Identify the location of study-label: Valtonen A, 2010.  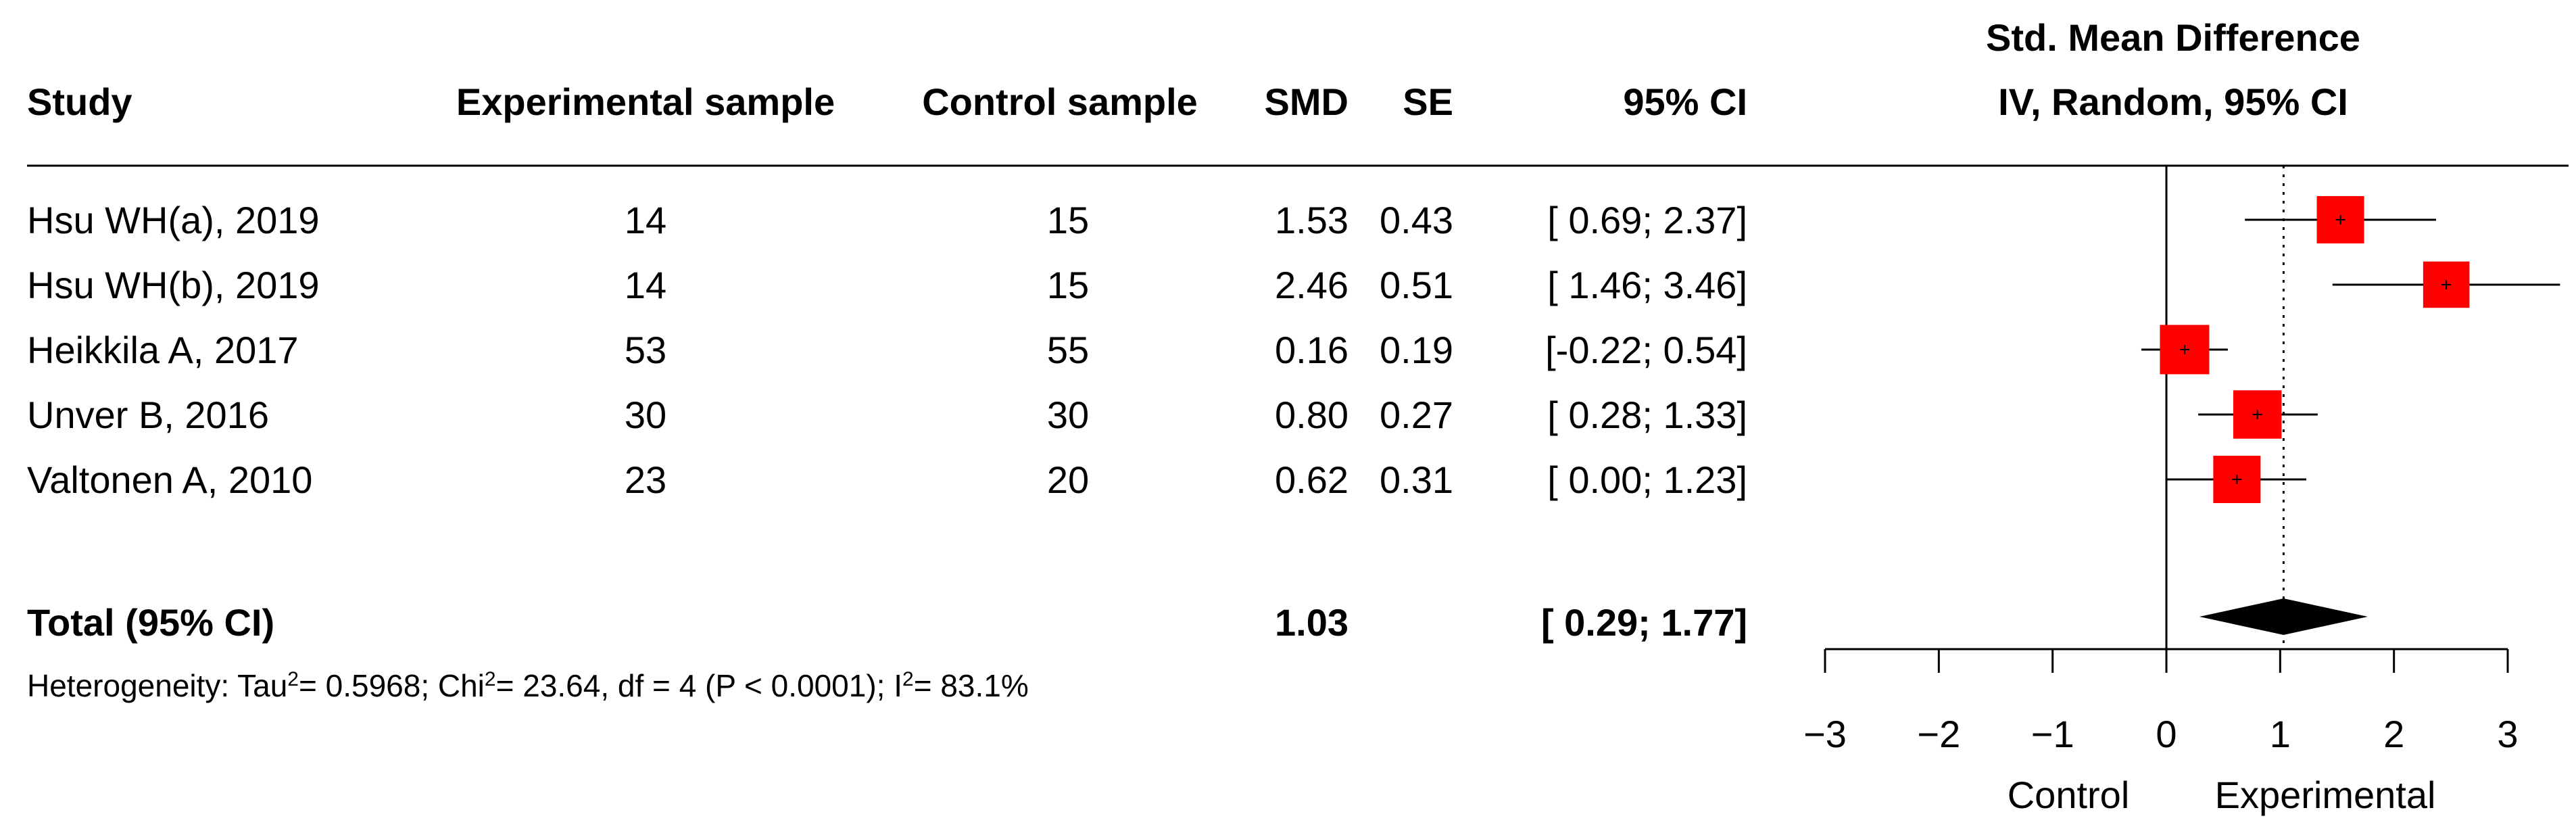
(169, 479).